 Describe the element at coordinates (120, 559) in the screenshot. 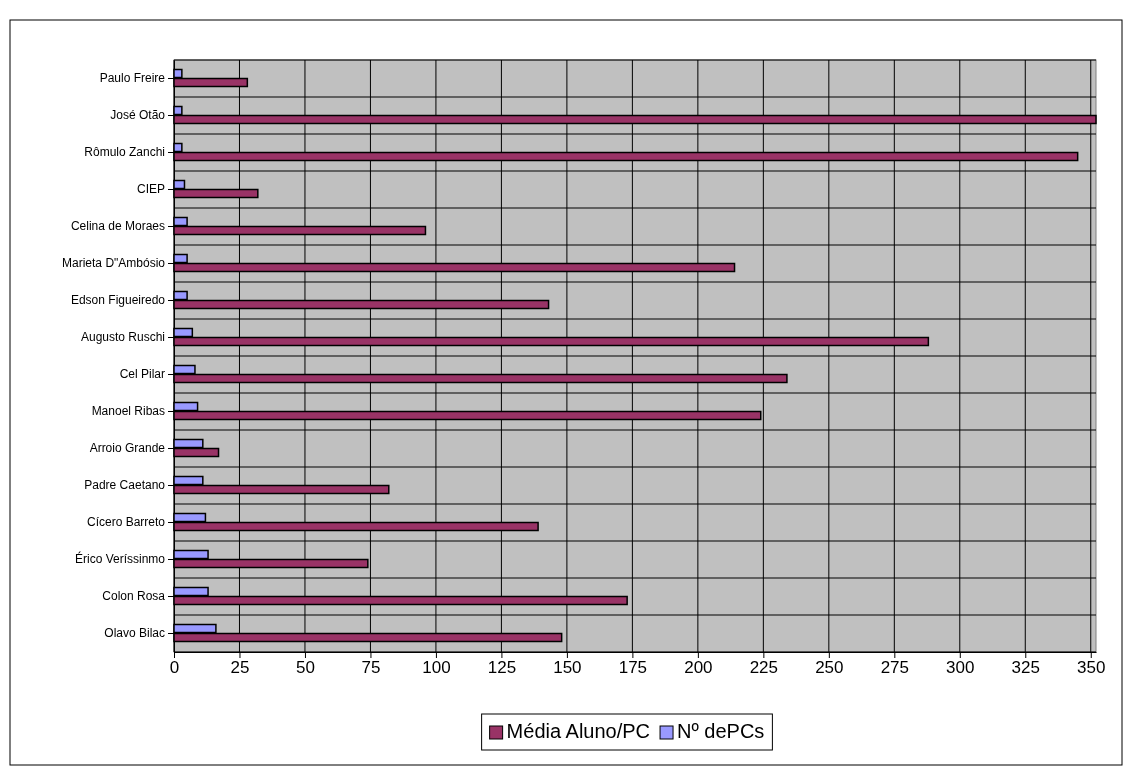

I see `y-tick-label: Érico Veríssinmo` at that location.